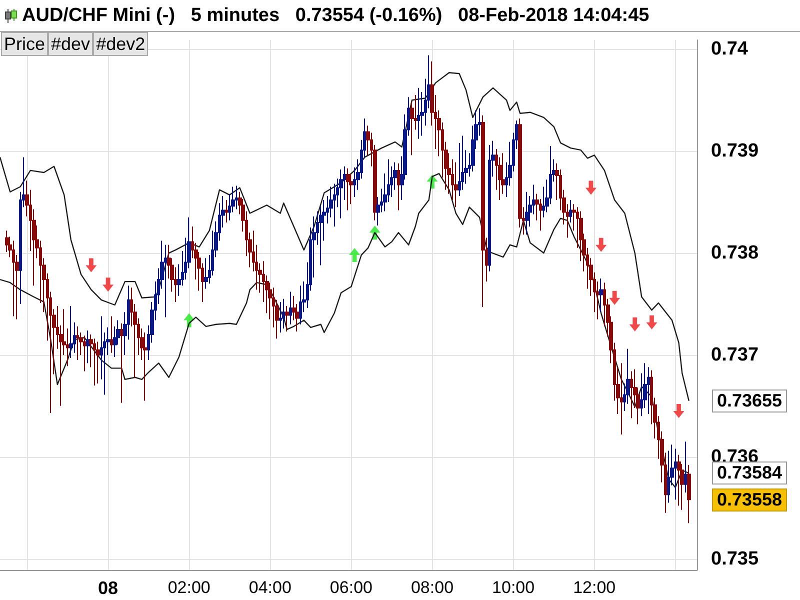 The image size is (800, 600). I want to click on x-tick-label: 08:00, so click(432, 587).